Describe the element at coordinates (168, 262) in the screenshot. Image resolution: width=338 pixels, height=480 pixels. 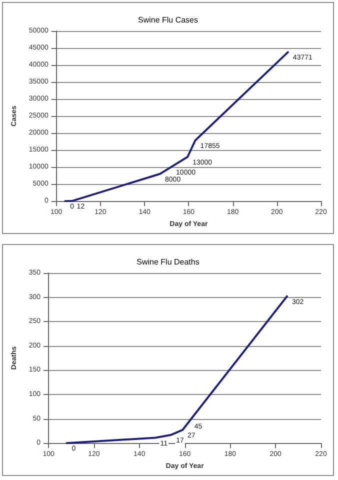
I see `chart-title: Swine Flu Deaths` at that location.